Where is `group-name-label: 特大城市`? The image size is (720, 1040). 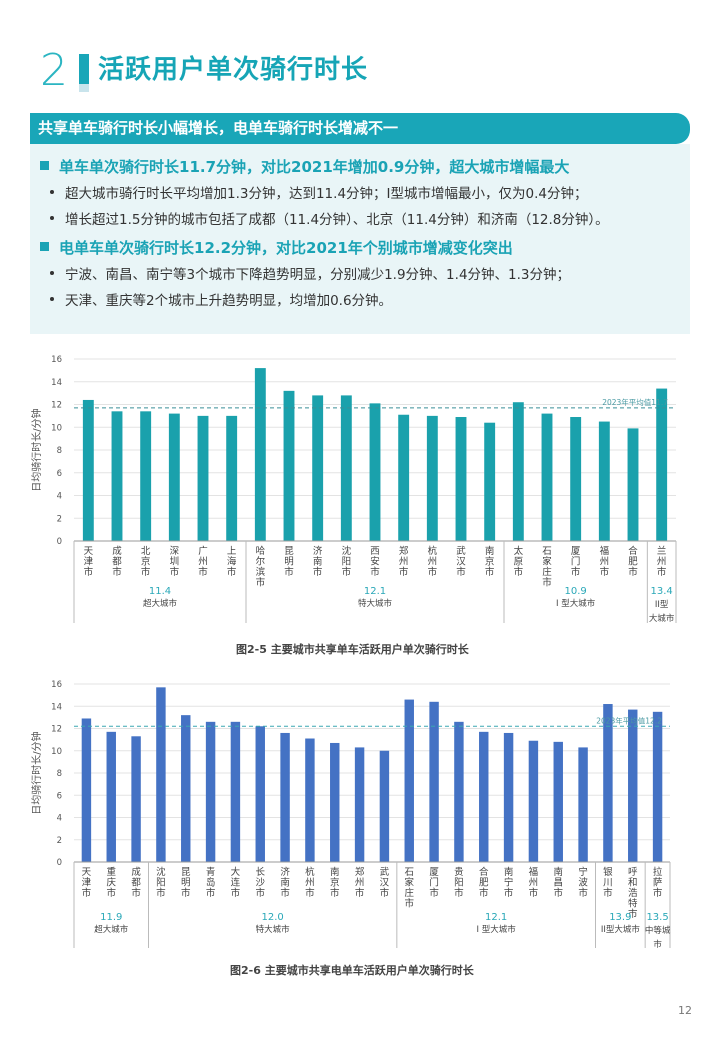 group-name-label: 特大城市 is located at coordinates (273, 929).